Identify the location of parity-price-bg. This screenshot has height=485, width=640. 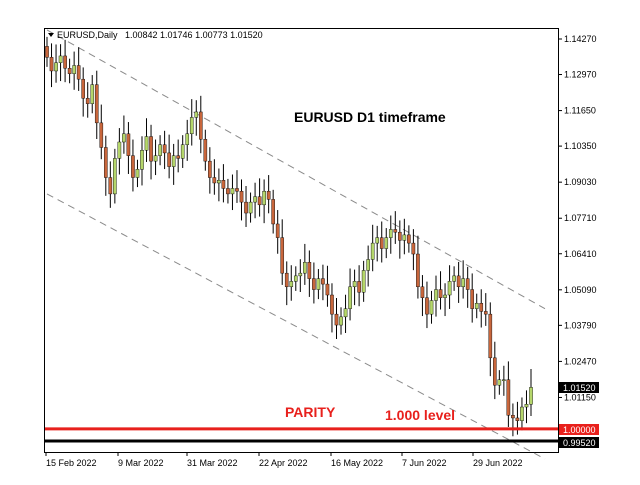
(579, 429).